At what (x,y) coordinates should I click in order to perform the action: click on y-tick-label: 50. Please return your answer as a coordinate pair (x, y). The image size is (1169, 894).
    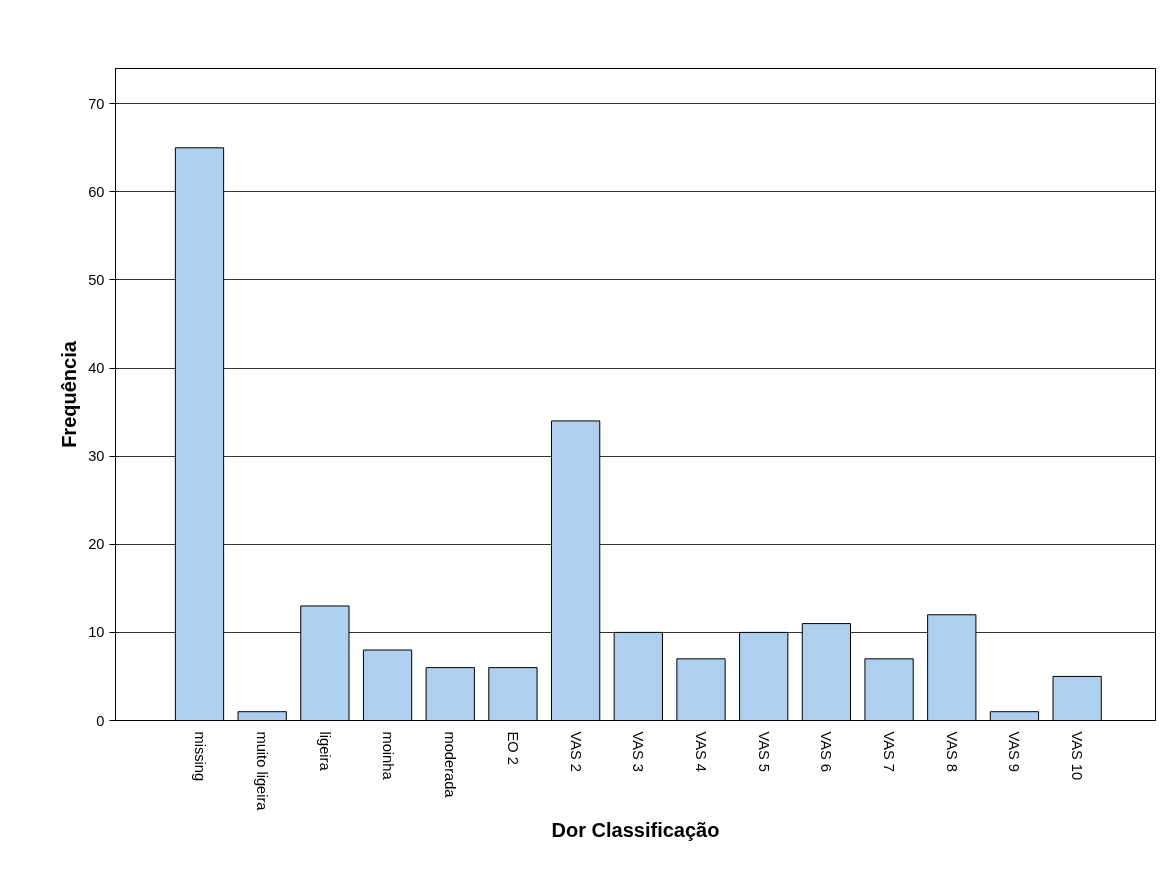
    Looking at the image, I should click on (96, 279).